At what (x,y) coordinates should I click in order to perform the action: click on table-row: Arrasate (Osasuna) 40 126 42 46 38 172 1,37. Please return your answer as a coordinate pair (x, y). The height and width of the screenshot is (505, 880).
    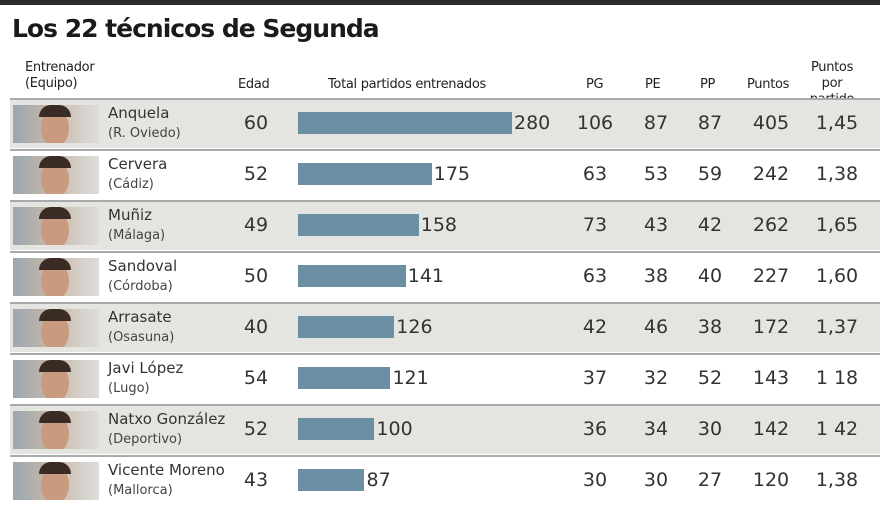
    Looking at the image, I should click on (445, 327).